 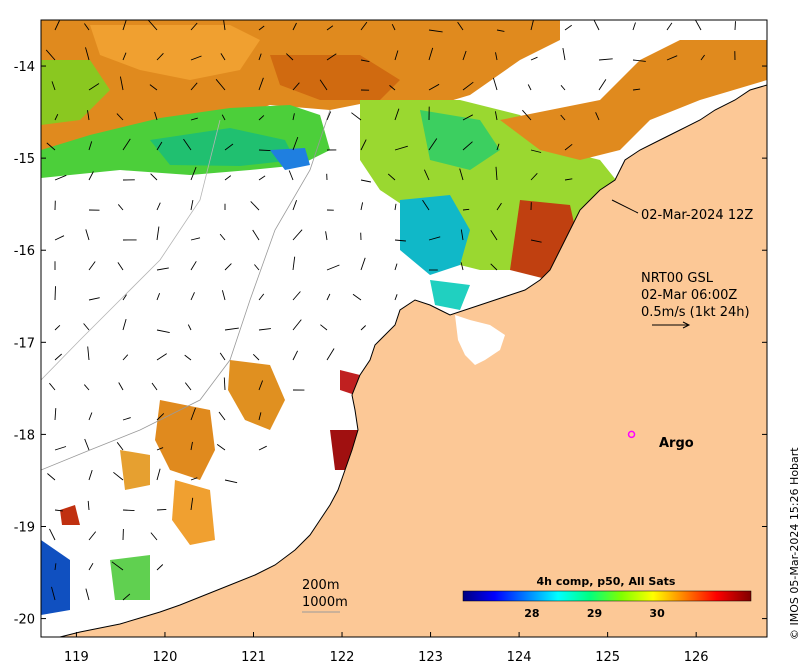 What do you see at coordinates (24, 343) in the screenshot?
I see `y-tick-label: -17` at bounding box center [24, 343].